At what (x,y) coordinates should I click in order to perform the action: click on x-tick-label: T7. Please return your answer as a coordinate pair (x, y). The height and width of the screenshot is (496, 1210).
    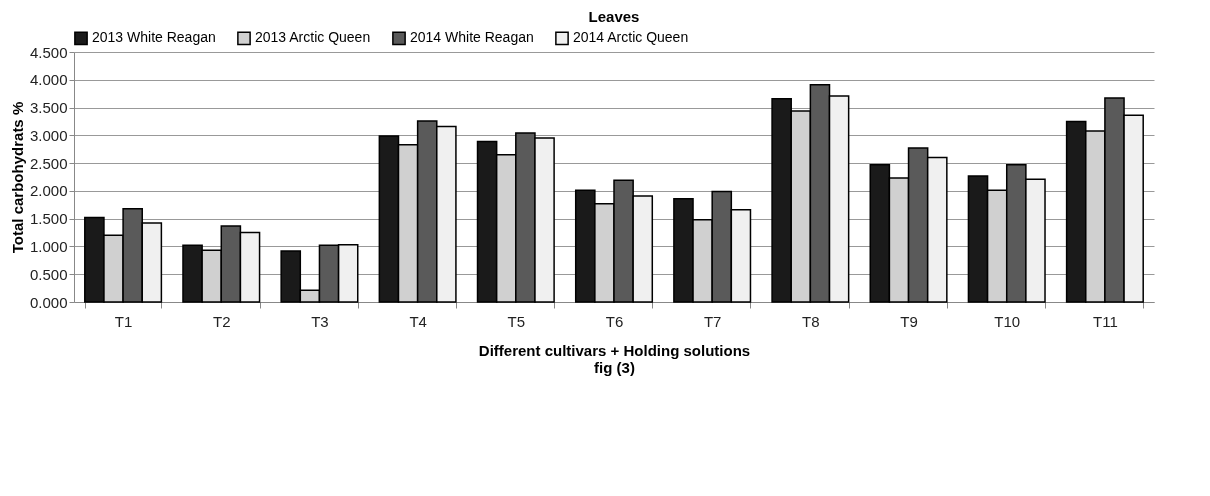
    Looking at the image, I should click on (712, 321).